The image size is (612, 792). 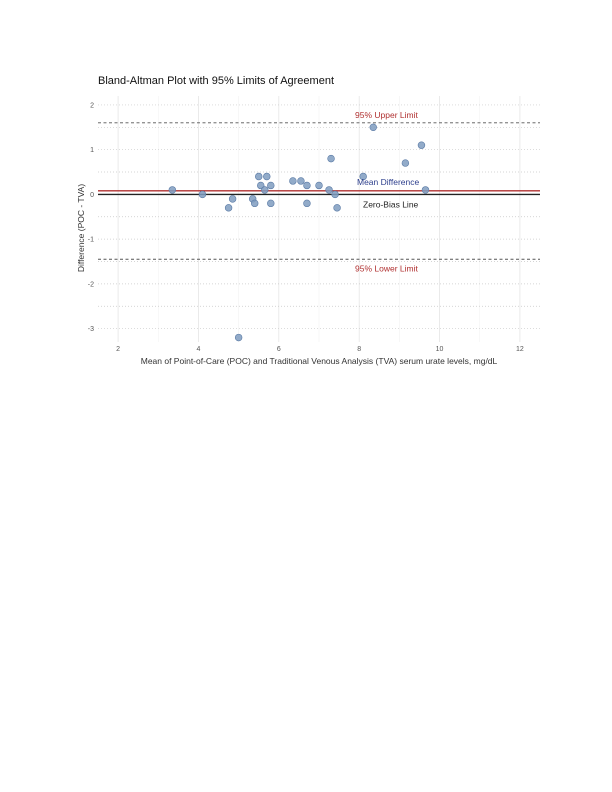 What do you see at coordinates (299, 232) in the screenshot?
I see `data-points` at bounding box center [299, 232].